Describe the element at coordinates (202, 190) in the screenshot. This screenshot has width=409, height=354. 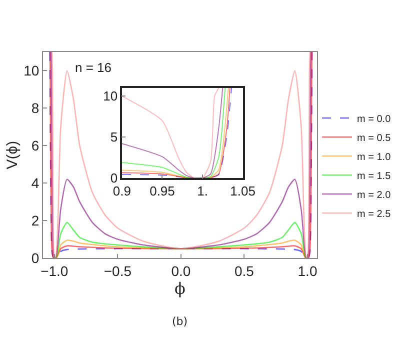
I see `x-tick-label: 1.` at that location.